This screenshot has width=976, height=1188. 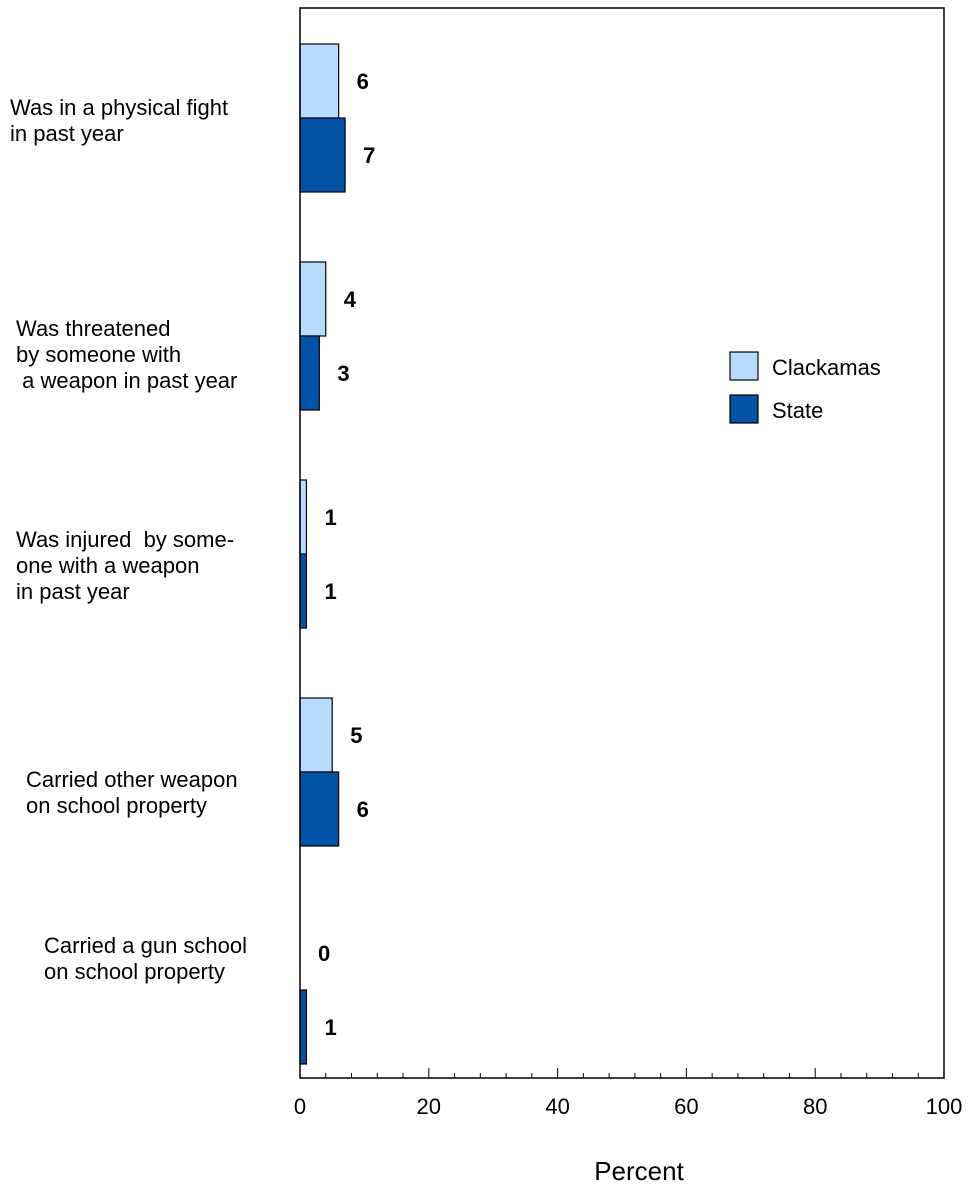 I want to click on category-label-line: Carried a gun school, so click(x=145, y=945).